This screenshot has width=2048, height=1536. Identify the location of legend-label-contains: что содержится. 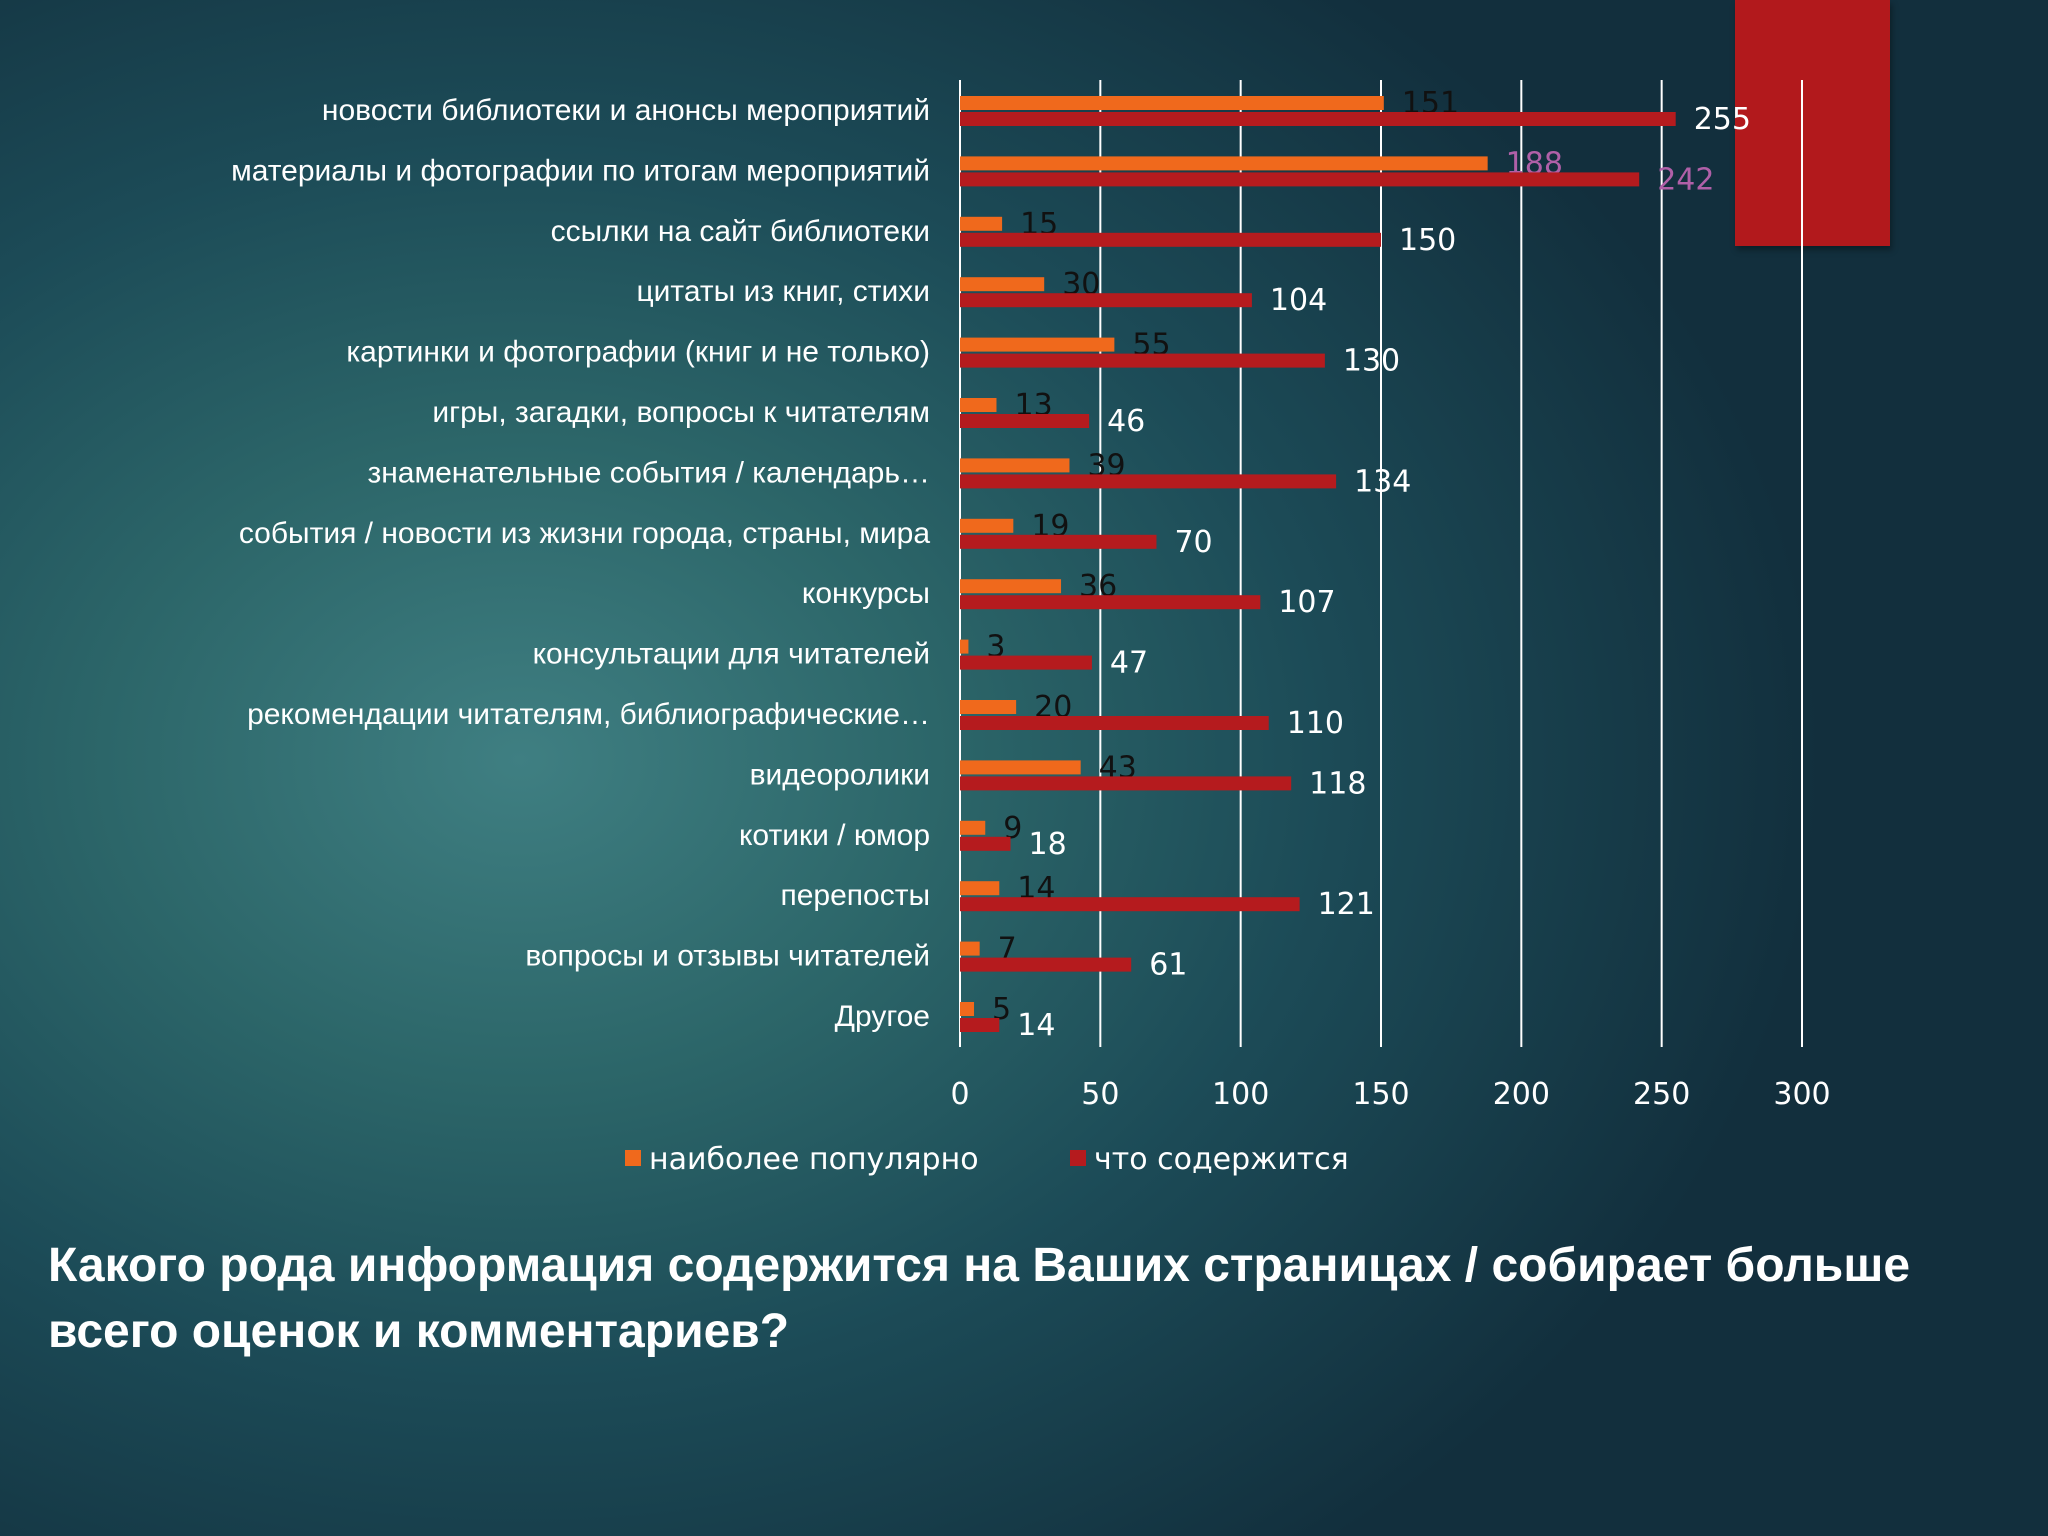
(1221, 1159).